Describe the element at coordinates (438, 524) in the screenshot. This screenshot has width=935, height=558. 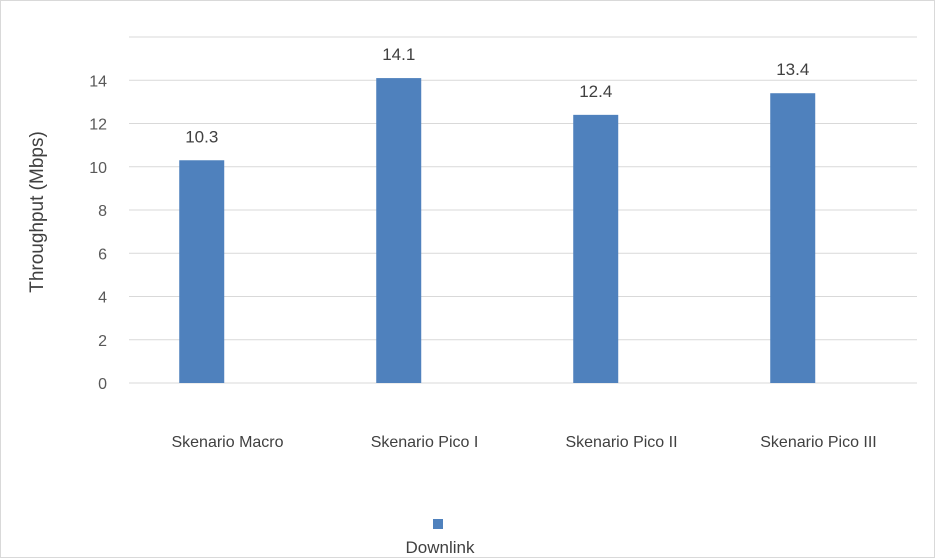
I see `legend-swatch-downlink` at that location.